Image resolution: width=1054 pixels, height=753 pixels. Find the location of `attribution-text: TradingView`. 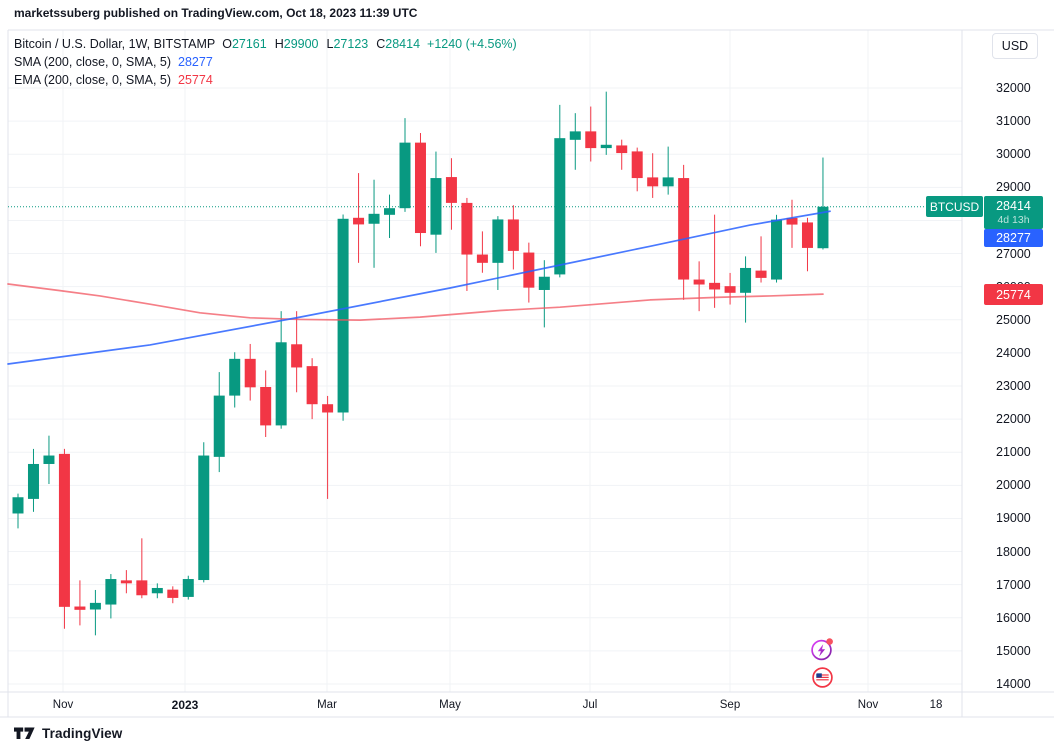

attribution-text: TradingView is located at coordinates (82, 733).